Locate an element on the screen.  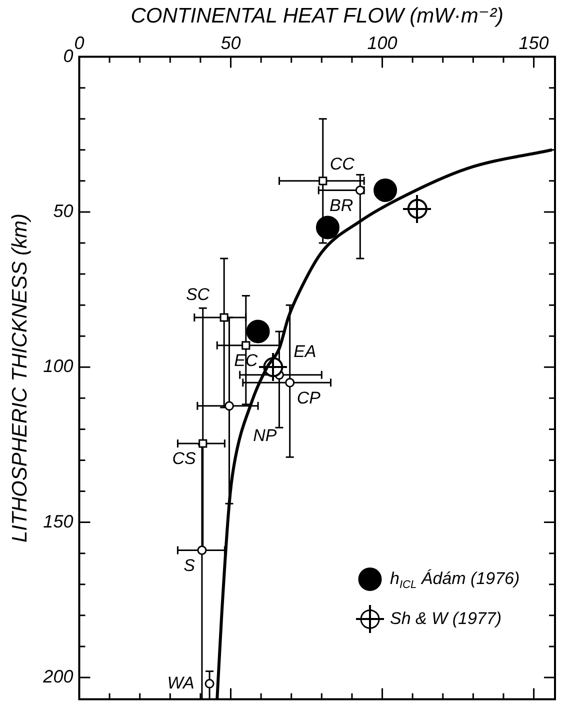
legend-label: Sh & W (1977) is located at coordinates (446, 618).